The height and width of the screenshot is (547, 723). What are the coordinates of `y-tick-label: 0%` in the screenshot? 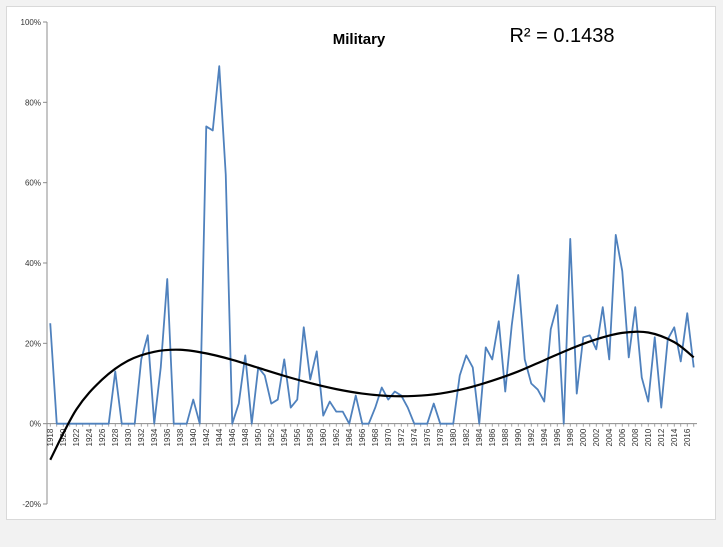 It's located at (35, 424).